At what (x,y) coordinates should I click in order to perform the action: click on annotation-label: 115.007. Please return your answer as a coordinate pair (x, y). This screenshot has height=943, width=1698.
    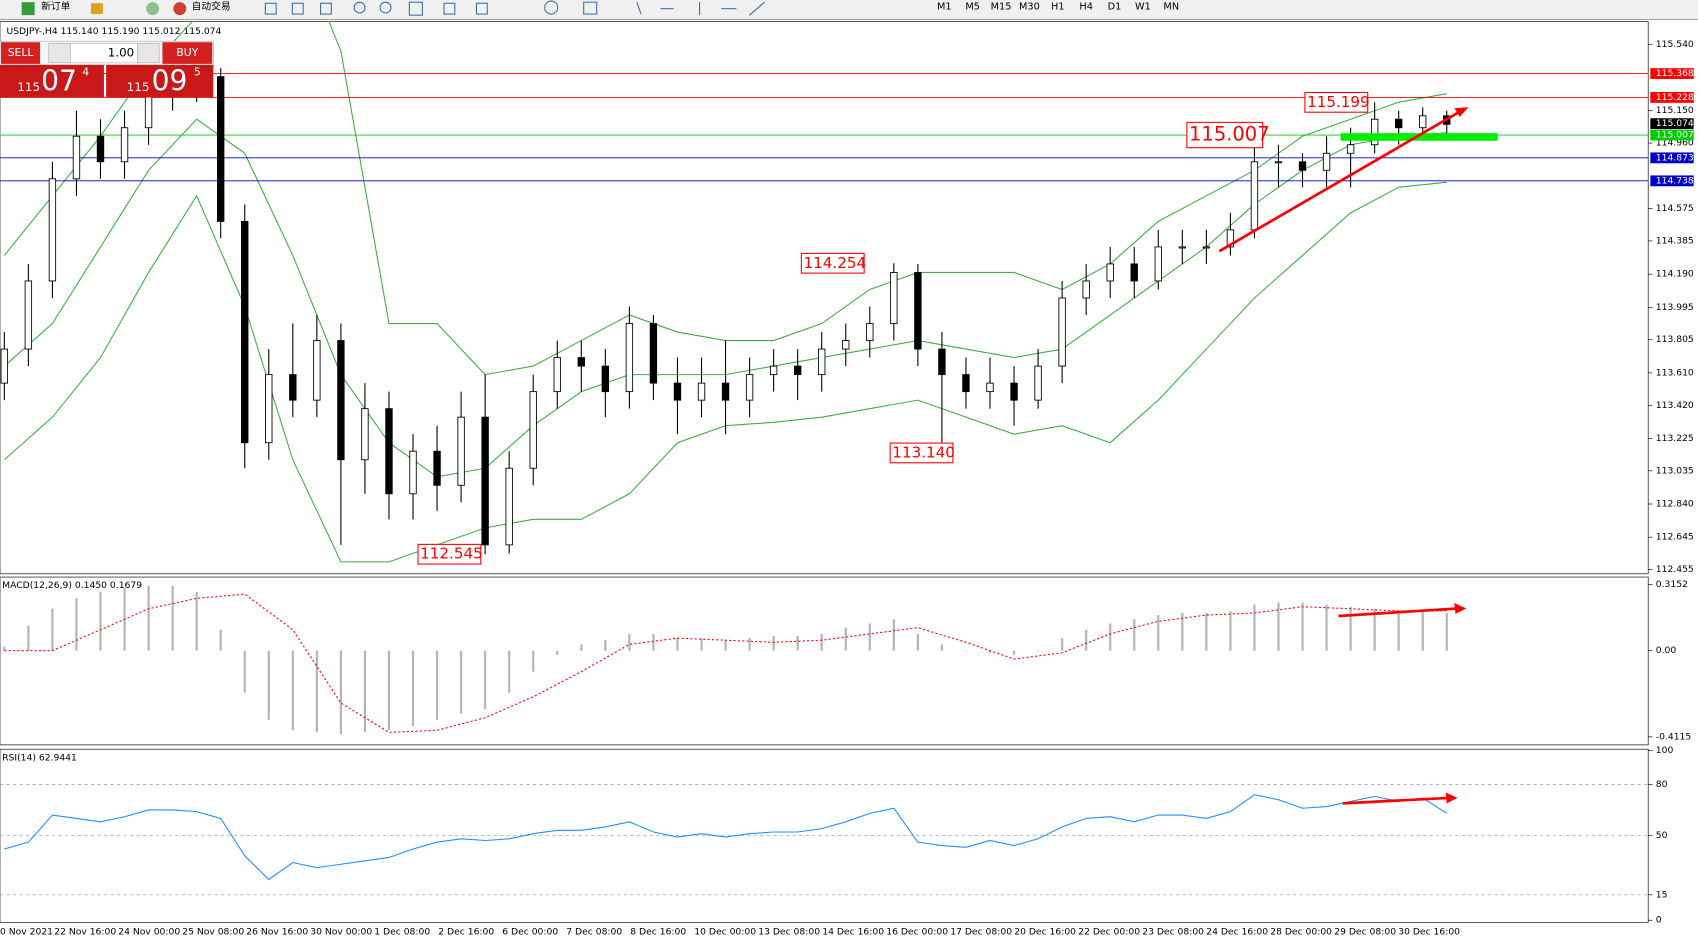
    Looking at the image, I should click on (1229, 134).